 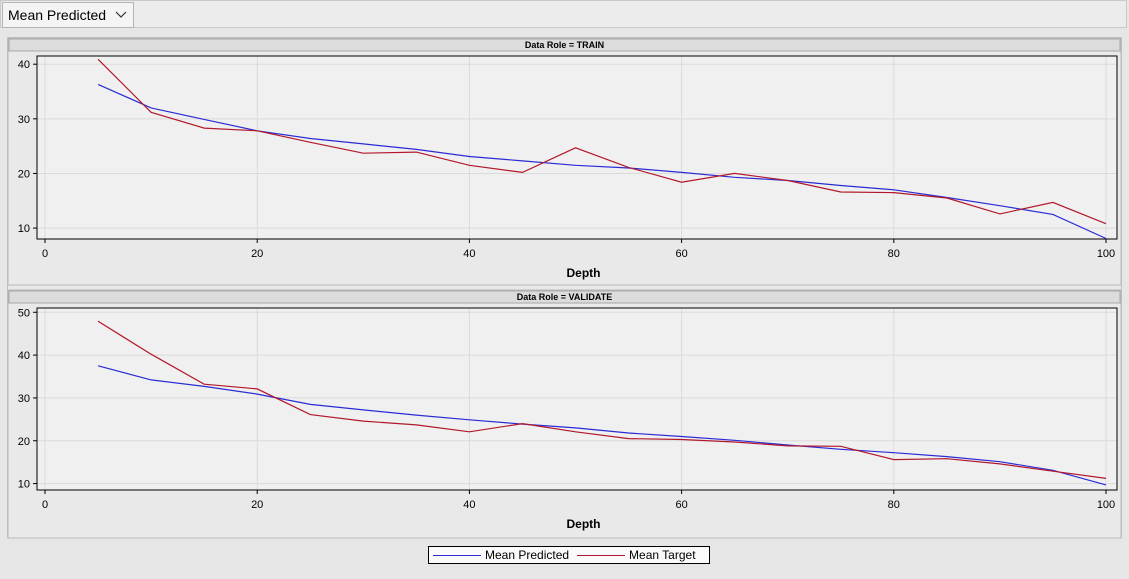 What do you see at coordinates (662, 555) in the screenshot?
I see `legend-label-target: Mean Target` at bounding box center [662, 555].